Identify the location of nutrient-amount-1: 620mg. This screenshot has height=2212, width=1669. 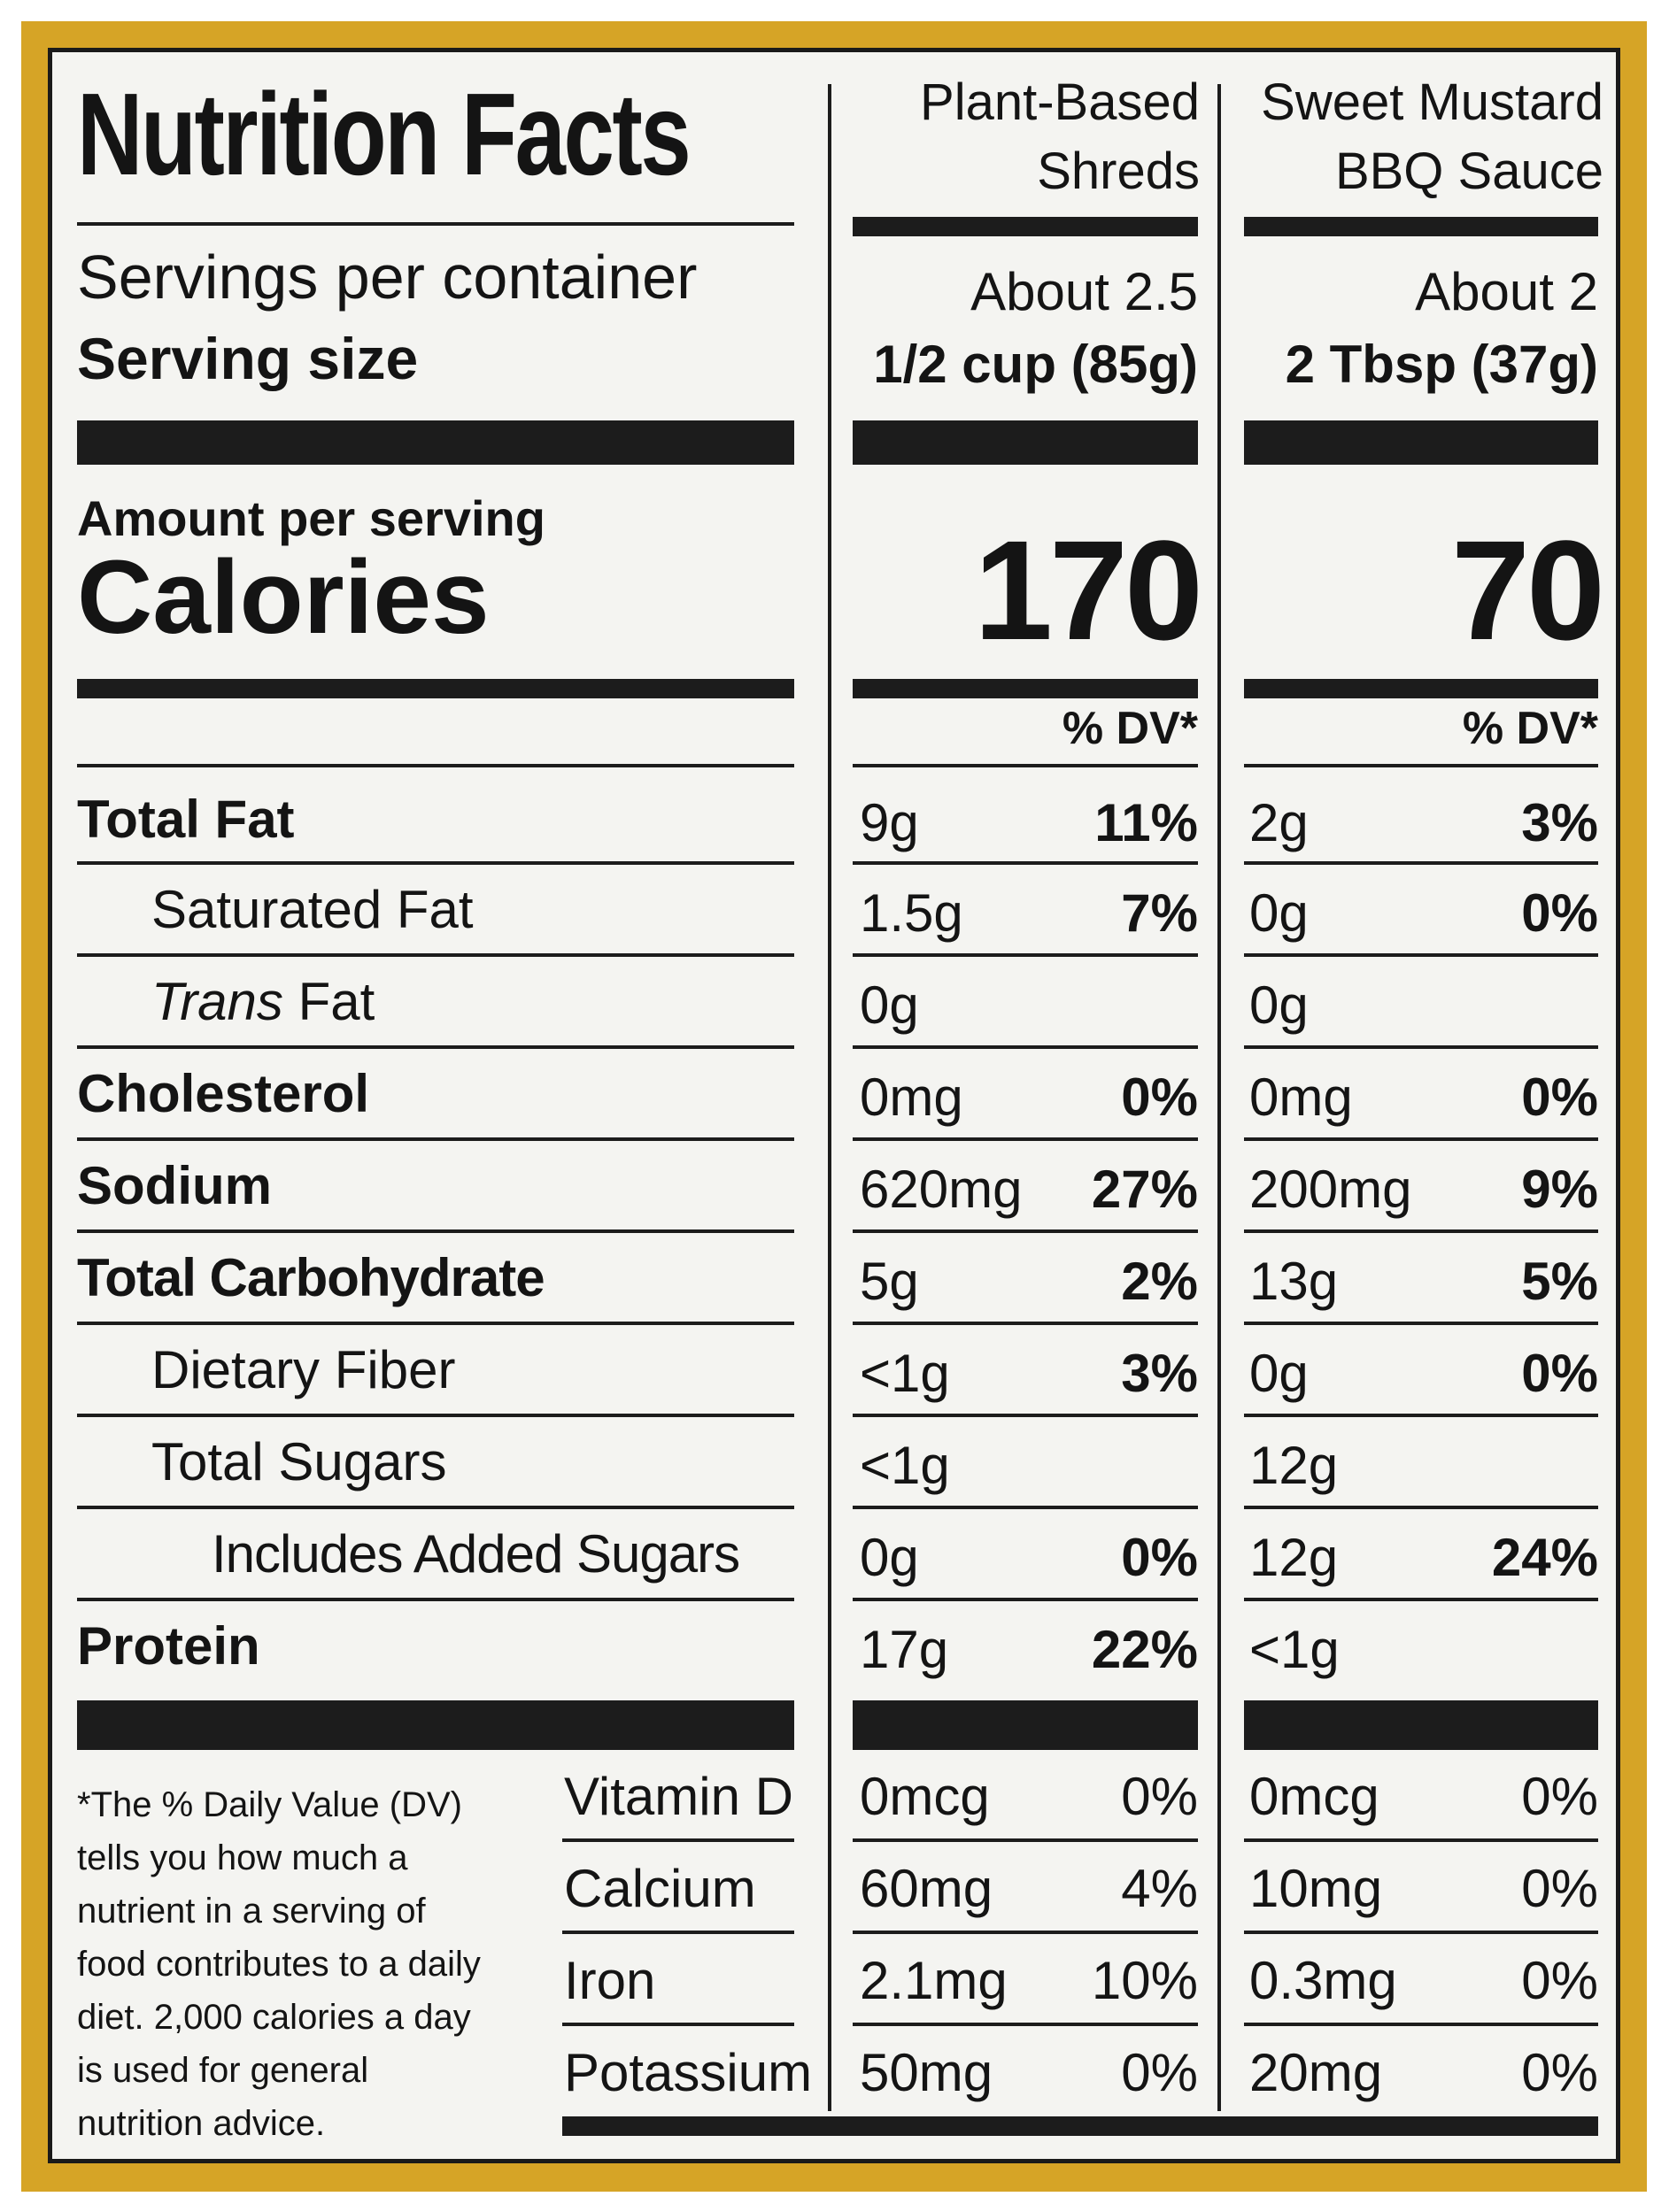
(942, 1189).